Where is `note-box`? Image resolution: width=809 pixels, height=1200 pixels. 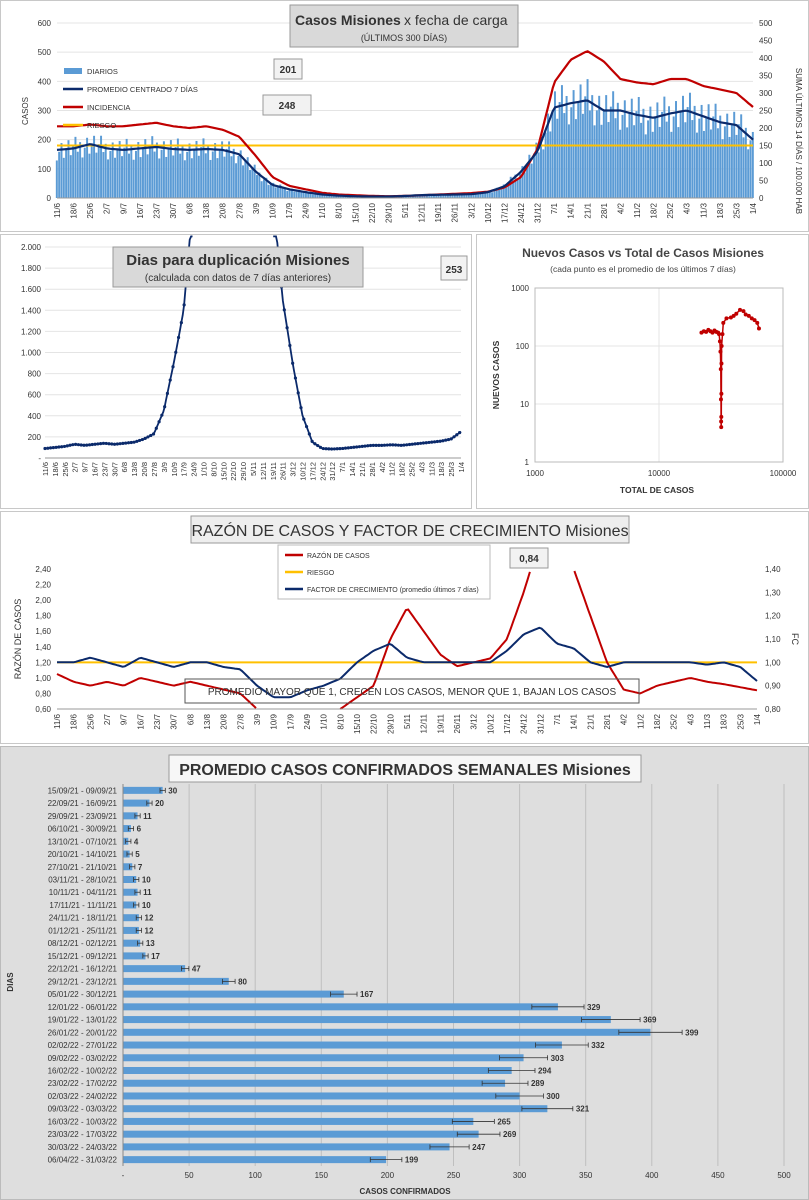 note-box is located at coordinates (412, 691).